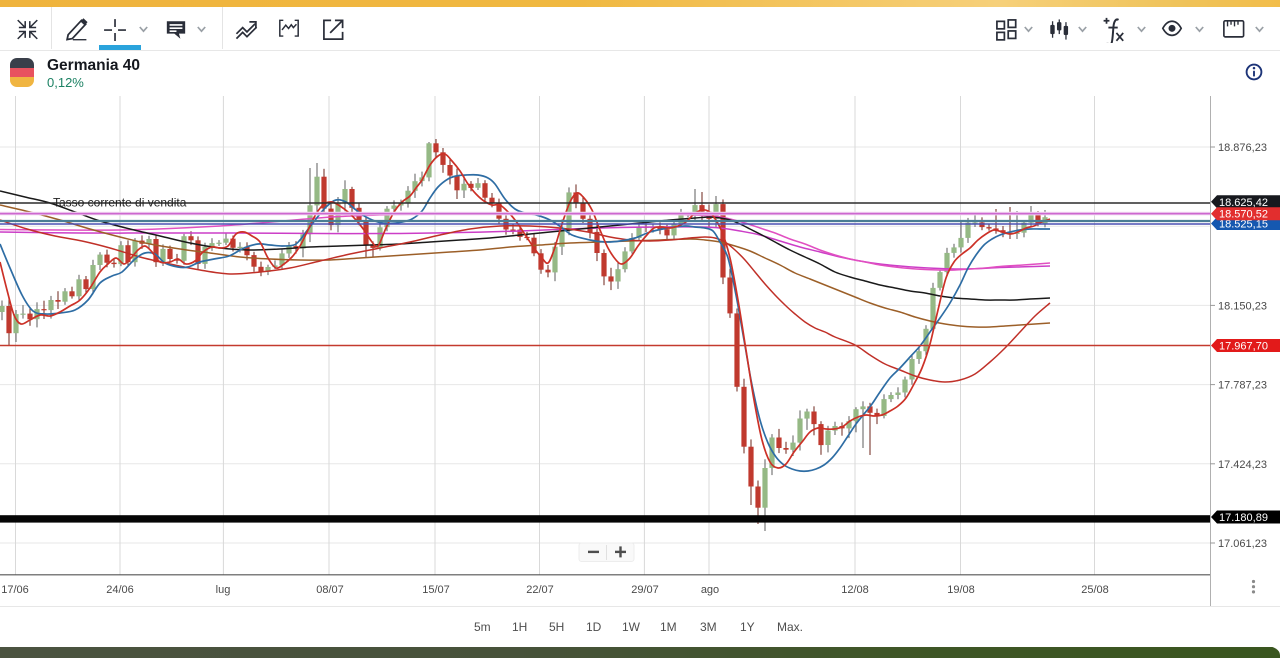 This screenshot has height=658, width=1280. Describe the element at coordinates (120, 590) in the screenshot. I see `svg-text: 24/06` at that location.